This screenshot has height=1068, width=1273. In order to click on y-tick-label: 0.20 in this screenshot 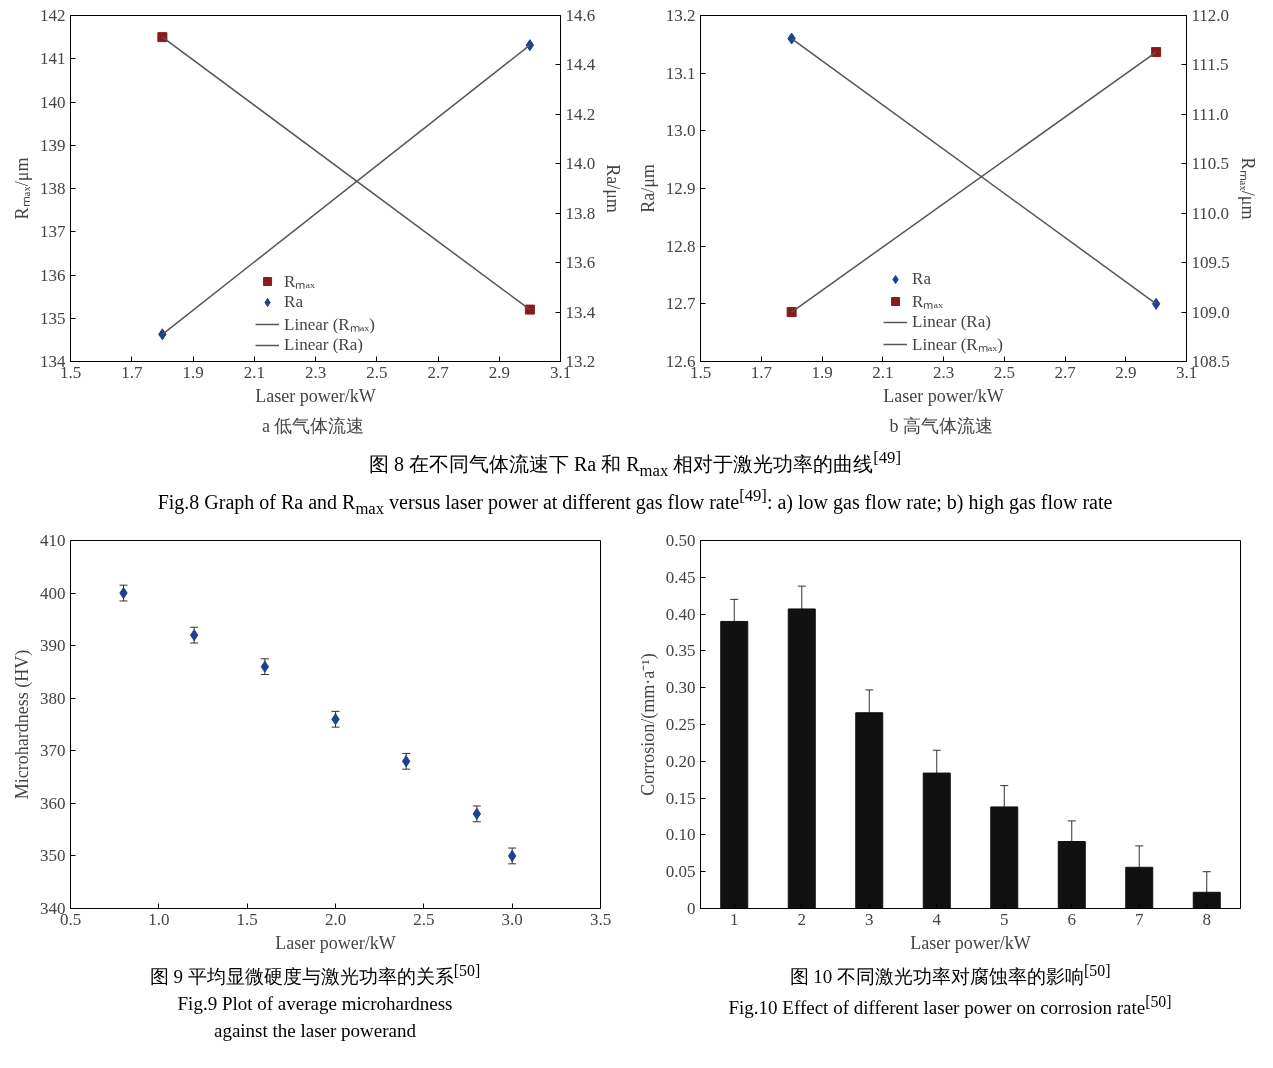, I will do `click(680, 762)`.